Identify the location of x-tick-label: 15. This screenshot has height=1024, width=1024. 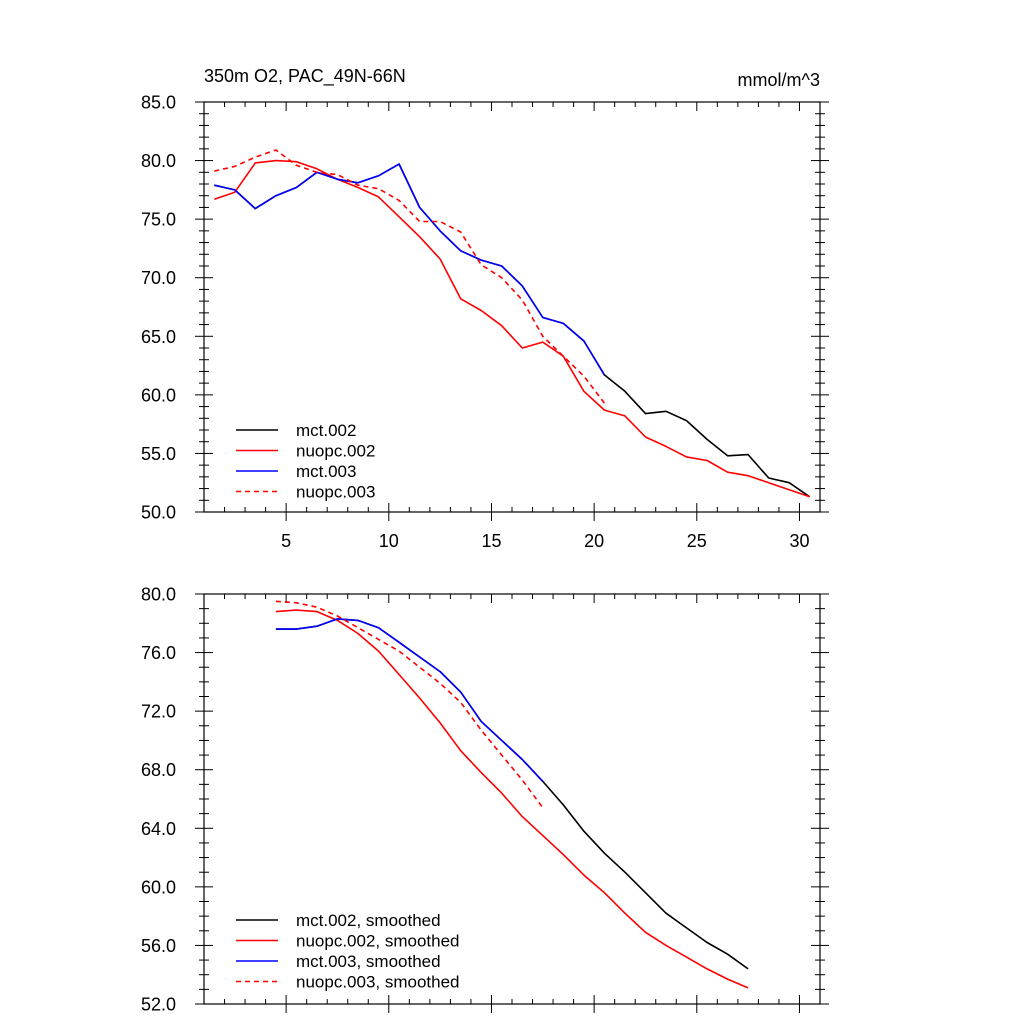
(491, 541).